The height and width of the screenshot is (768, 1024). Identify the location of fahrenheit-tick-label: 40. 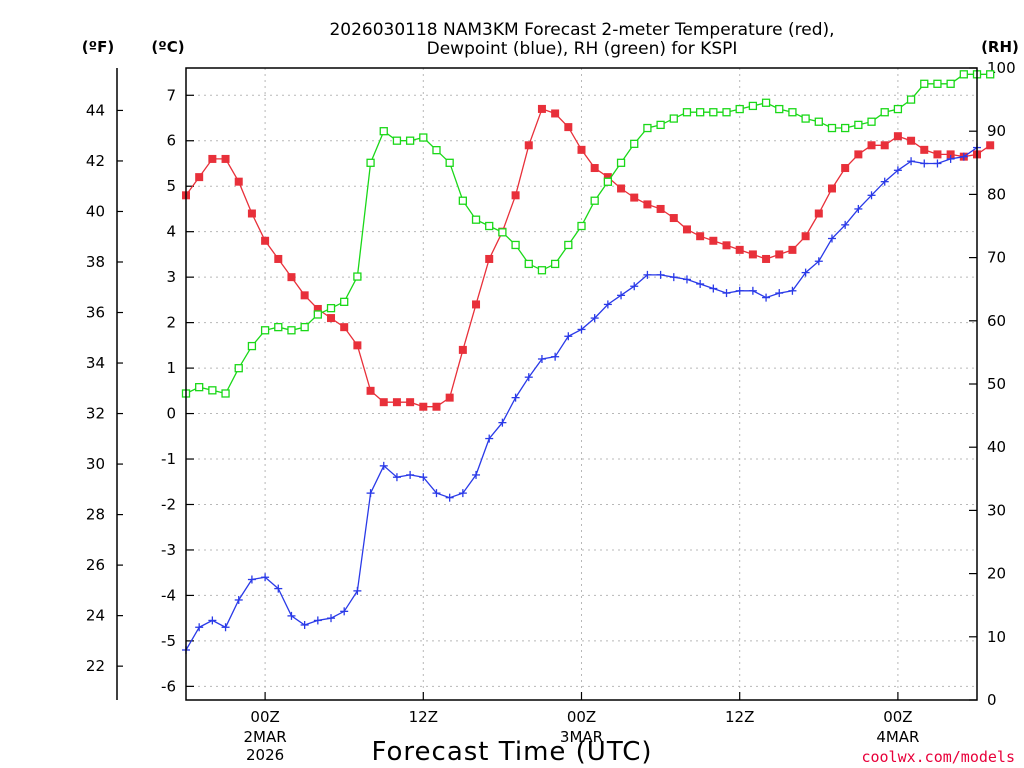
(95, 211).